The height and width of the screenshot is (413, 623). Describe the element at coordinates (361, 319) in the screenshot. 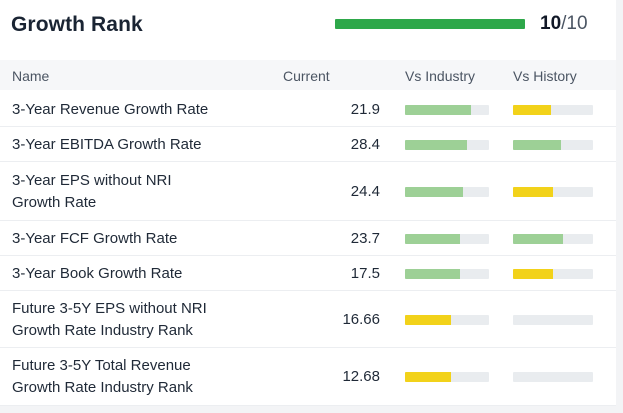

I see `row-current-value: 16.66` at that location.